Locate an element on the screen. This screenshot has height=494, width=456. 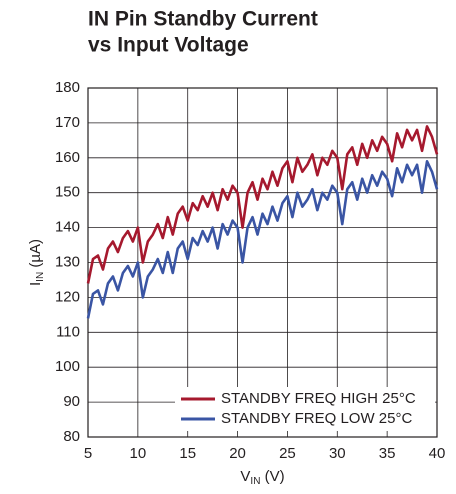
legend-background is located at coordinates (305, 409).